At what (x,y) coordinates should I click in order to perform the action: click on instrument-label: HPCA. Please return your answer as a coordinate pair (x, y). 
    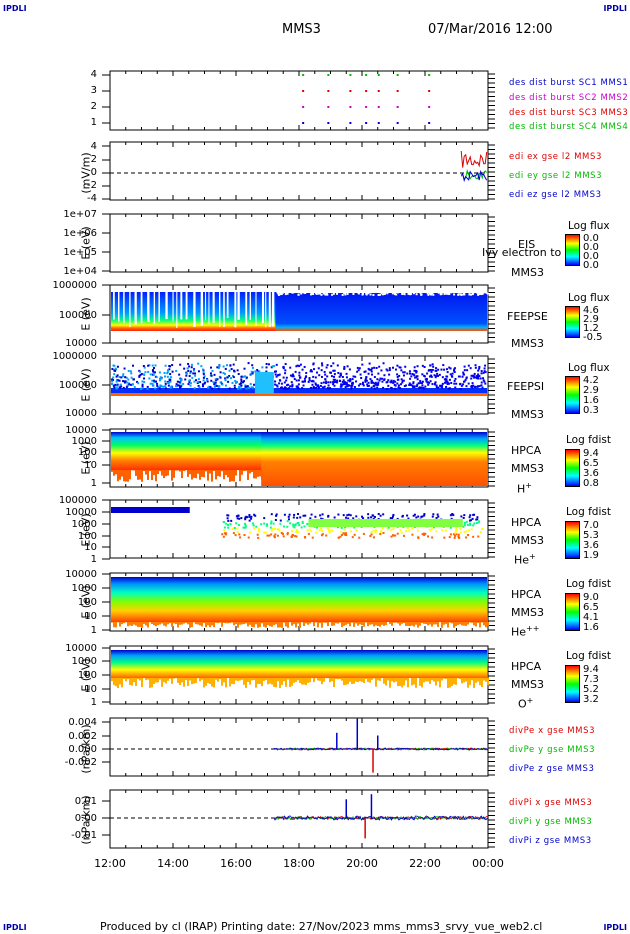
    Looking at the image, I should click on (526, 522).